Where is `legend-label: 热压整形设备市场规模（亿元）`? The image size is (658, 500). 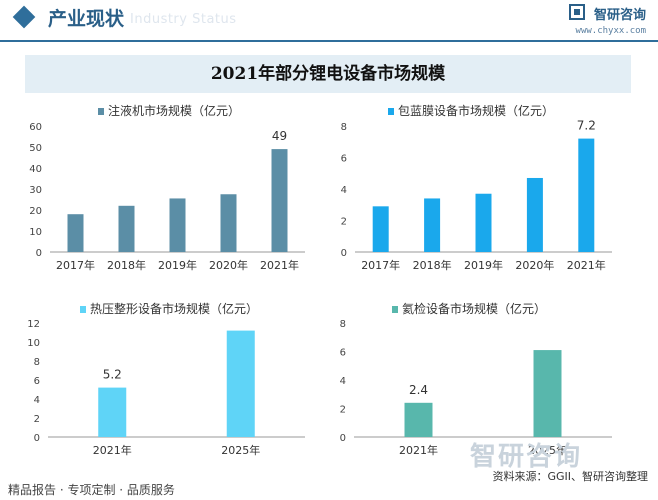
legend-label: 热压整形设备市场规模（亿元） is located at coordinates (174, 308).